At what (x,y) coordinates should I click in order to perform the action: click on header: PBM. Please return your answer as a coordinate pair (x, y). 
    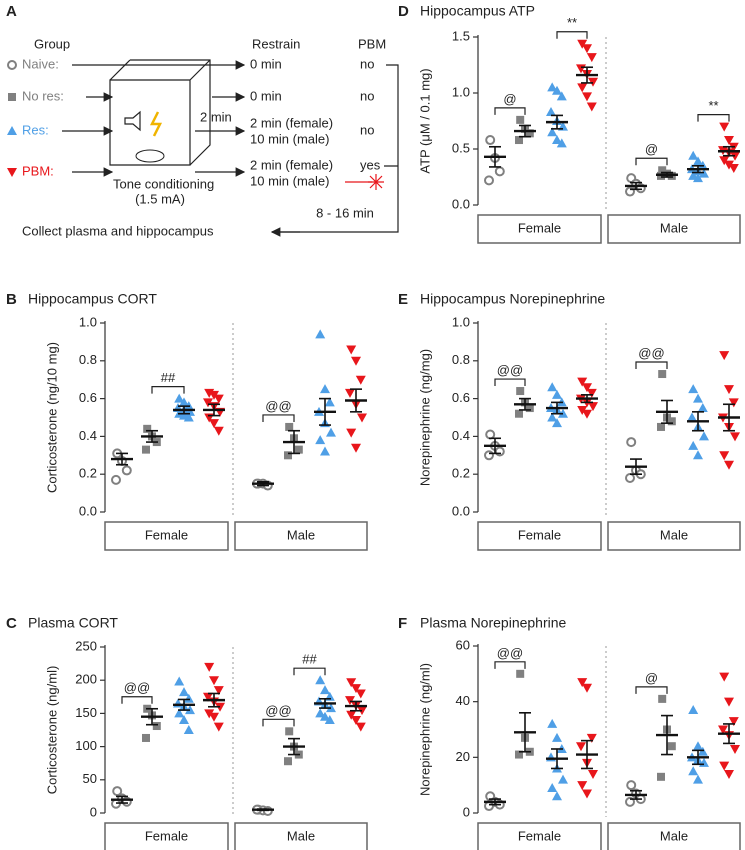
    Looking at the image, I should click on (372, 43).